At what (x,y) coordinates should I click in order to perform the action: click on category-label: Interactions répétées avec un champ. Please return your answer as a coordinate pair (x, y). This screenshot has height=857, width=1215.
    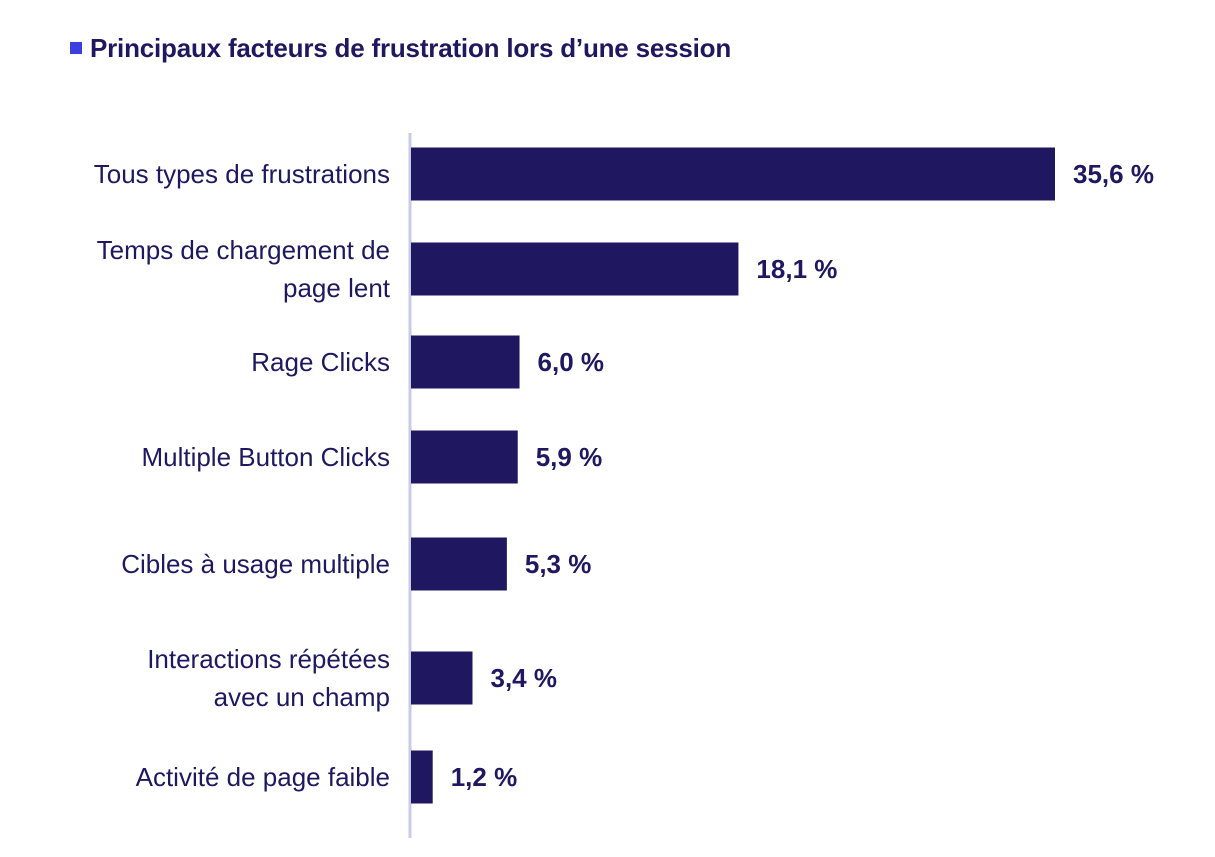
    Looking at the image, I should click on (268, 678).